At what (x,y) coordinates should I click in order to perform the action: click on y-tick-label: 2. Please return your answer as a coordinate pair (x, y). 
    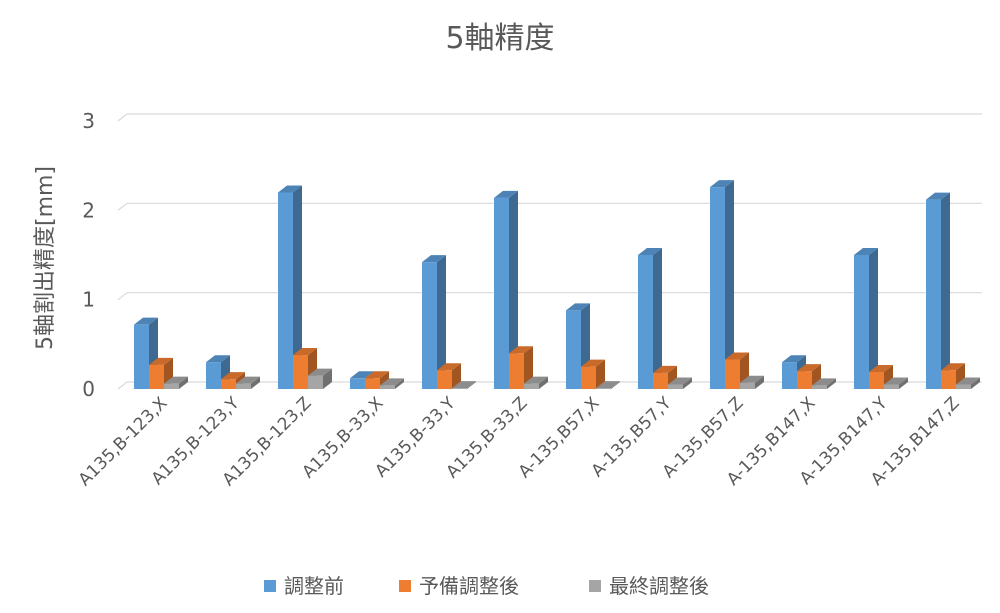
    Looking at the image, I should click on (88, 210).